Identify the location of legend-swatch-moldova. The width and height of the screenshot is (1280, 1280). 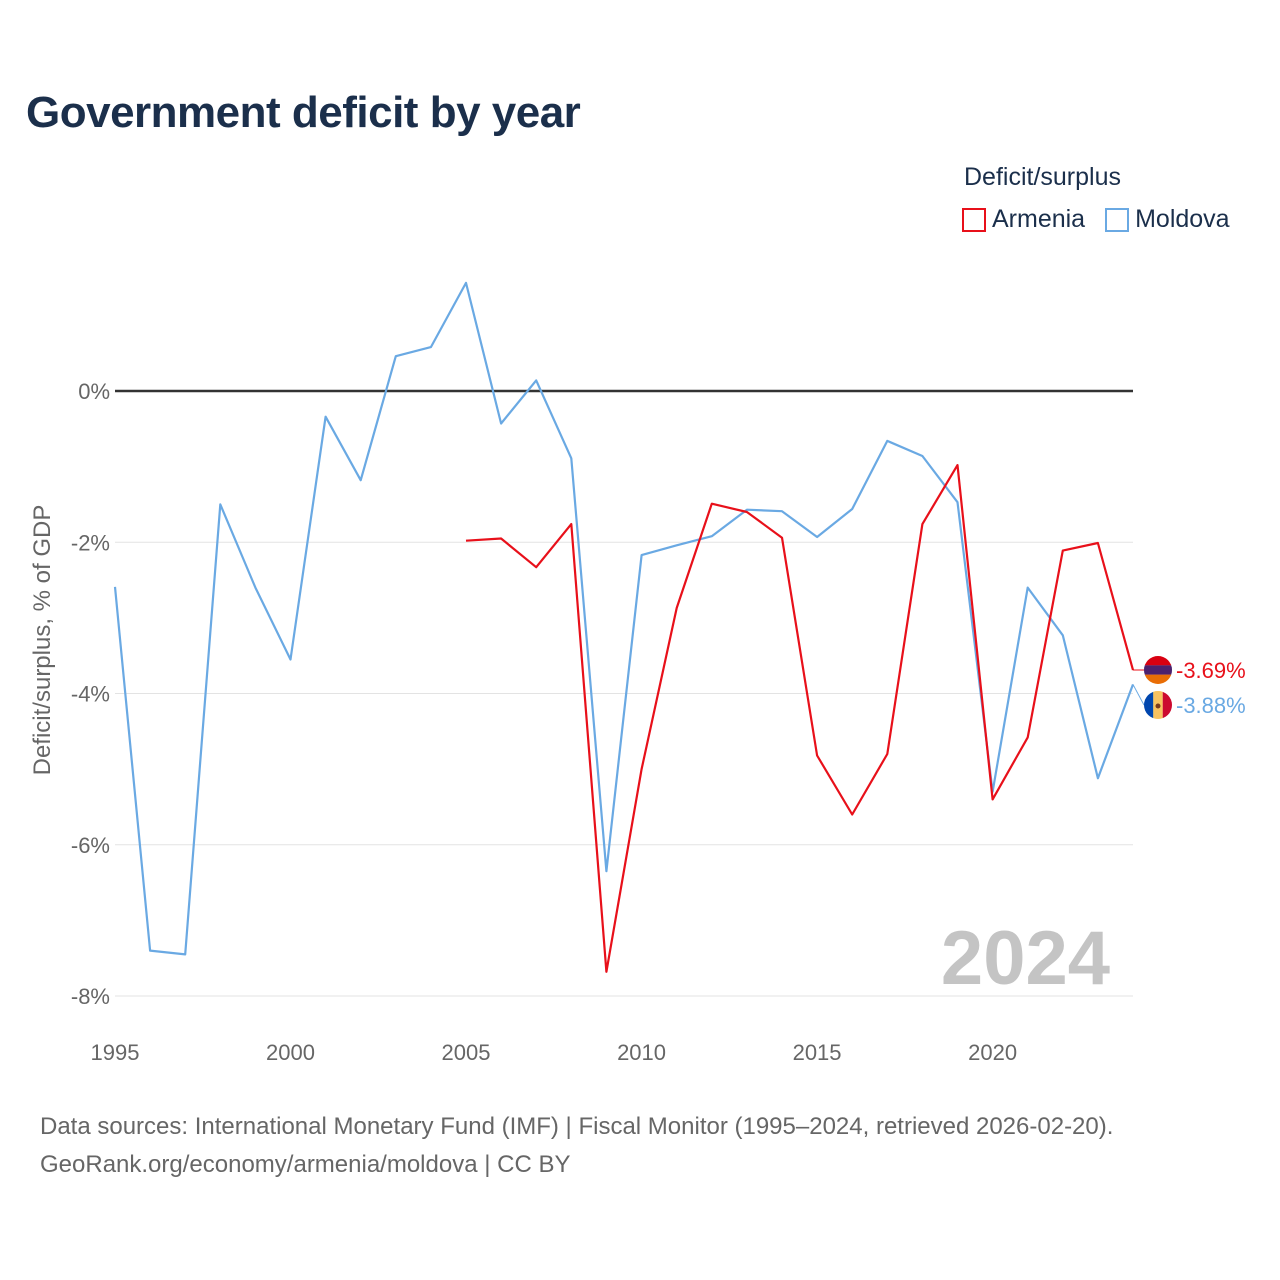
(1117, 219).